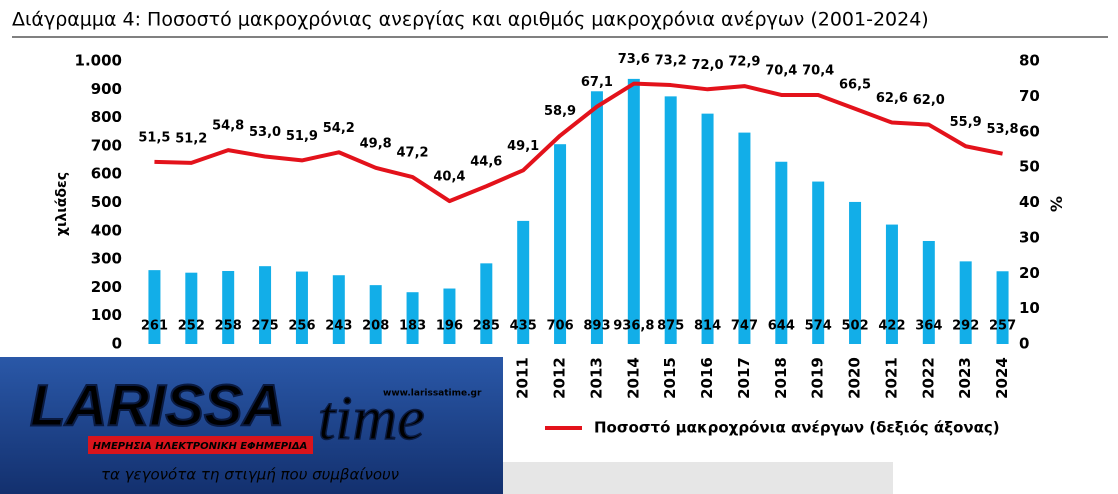 This screenshot has width=1118, height=494. I want to click on bar-value-label: 644, so click(781, 326).